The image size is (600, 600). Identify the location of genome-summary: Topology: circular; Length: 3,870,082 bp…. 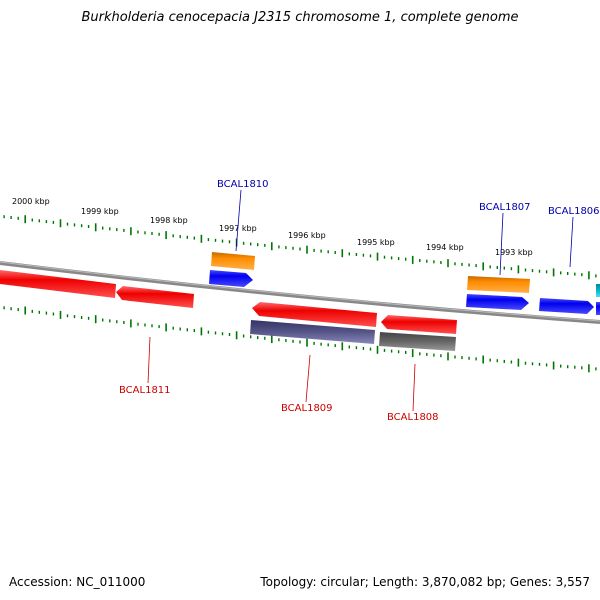
(425, 582).